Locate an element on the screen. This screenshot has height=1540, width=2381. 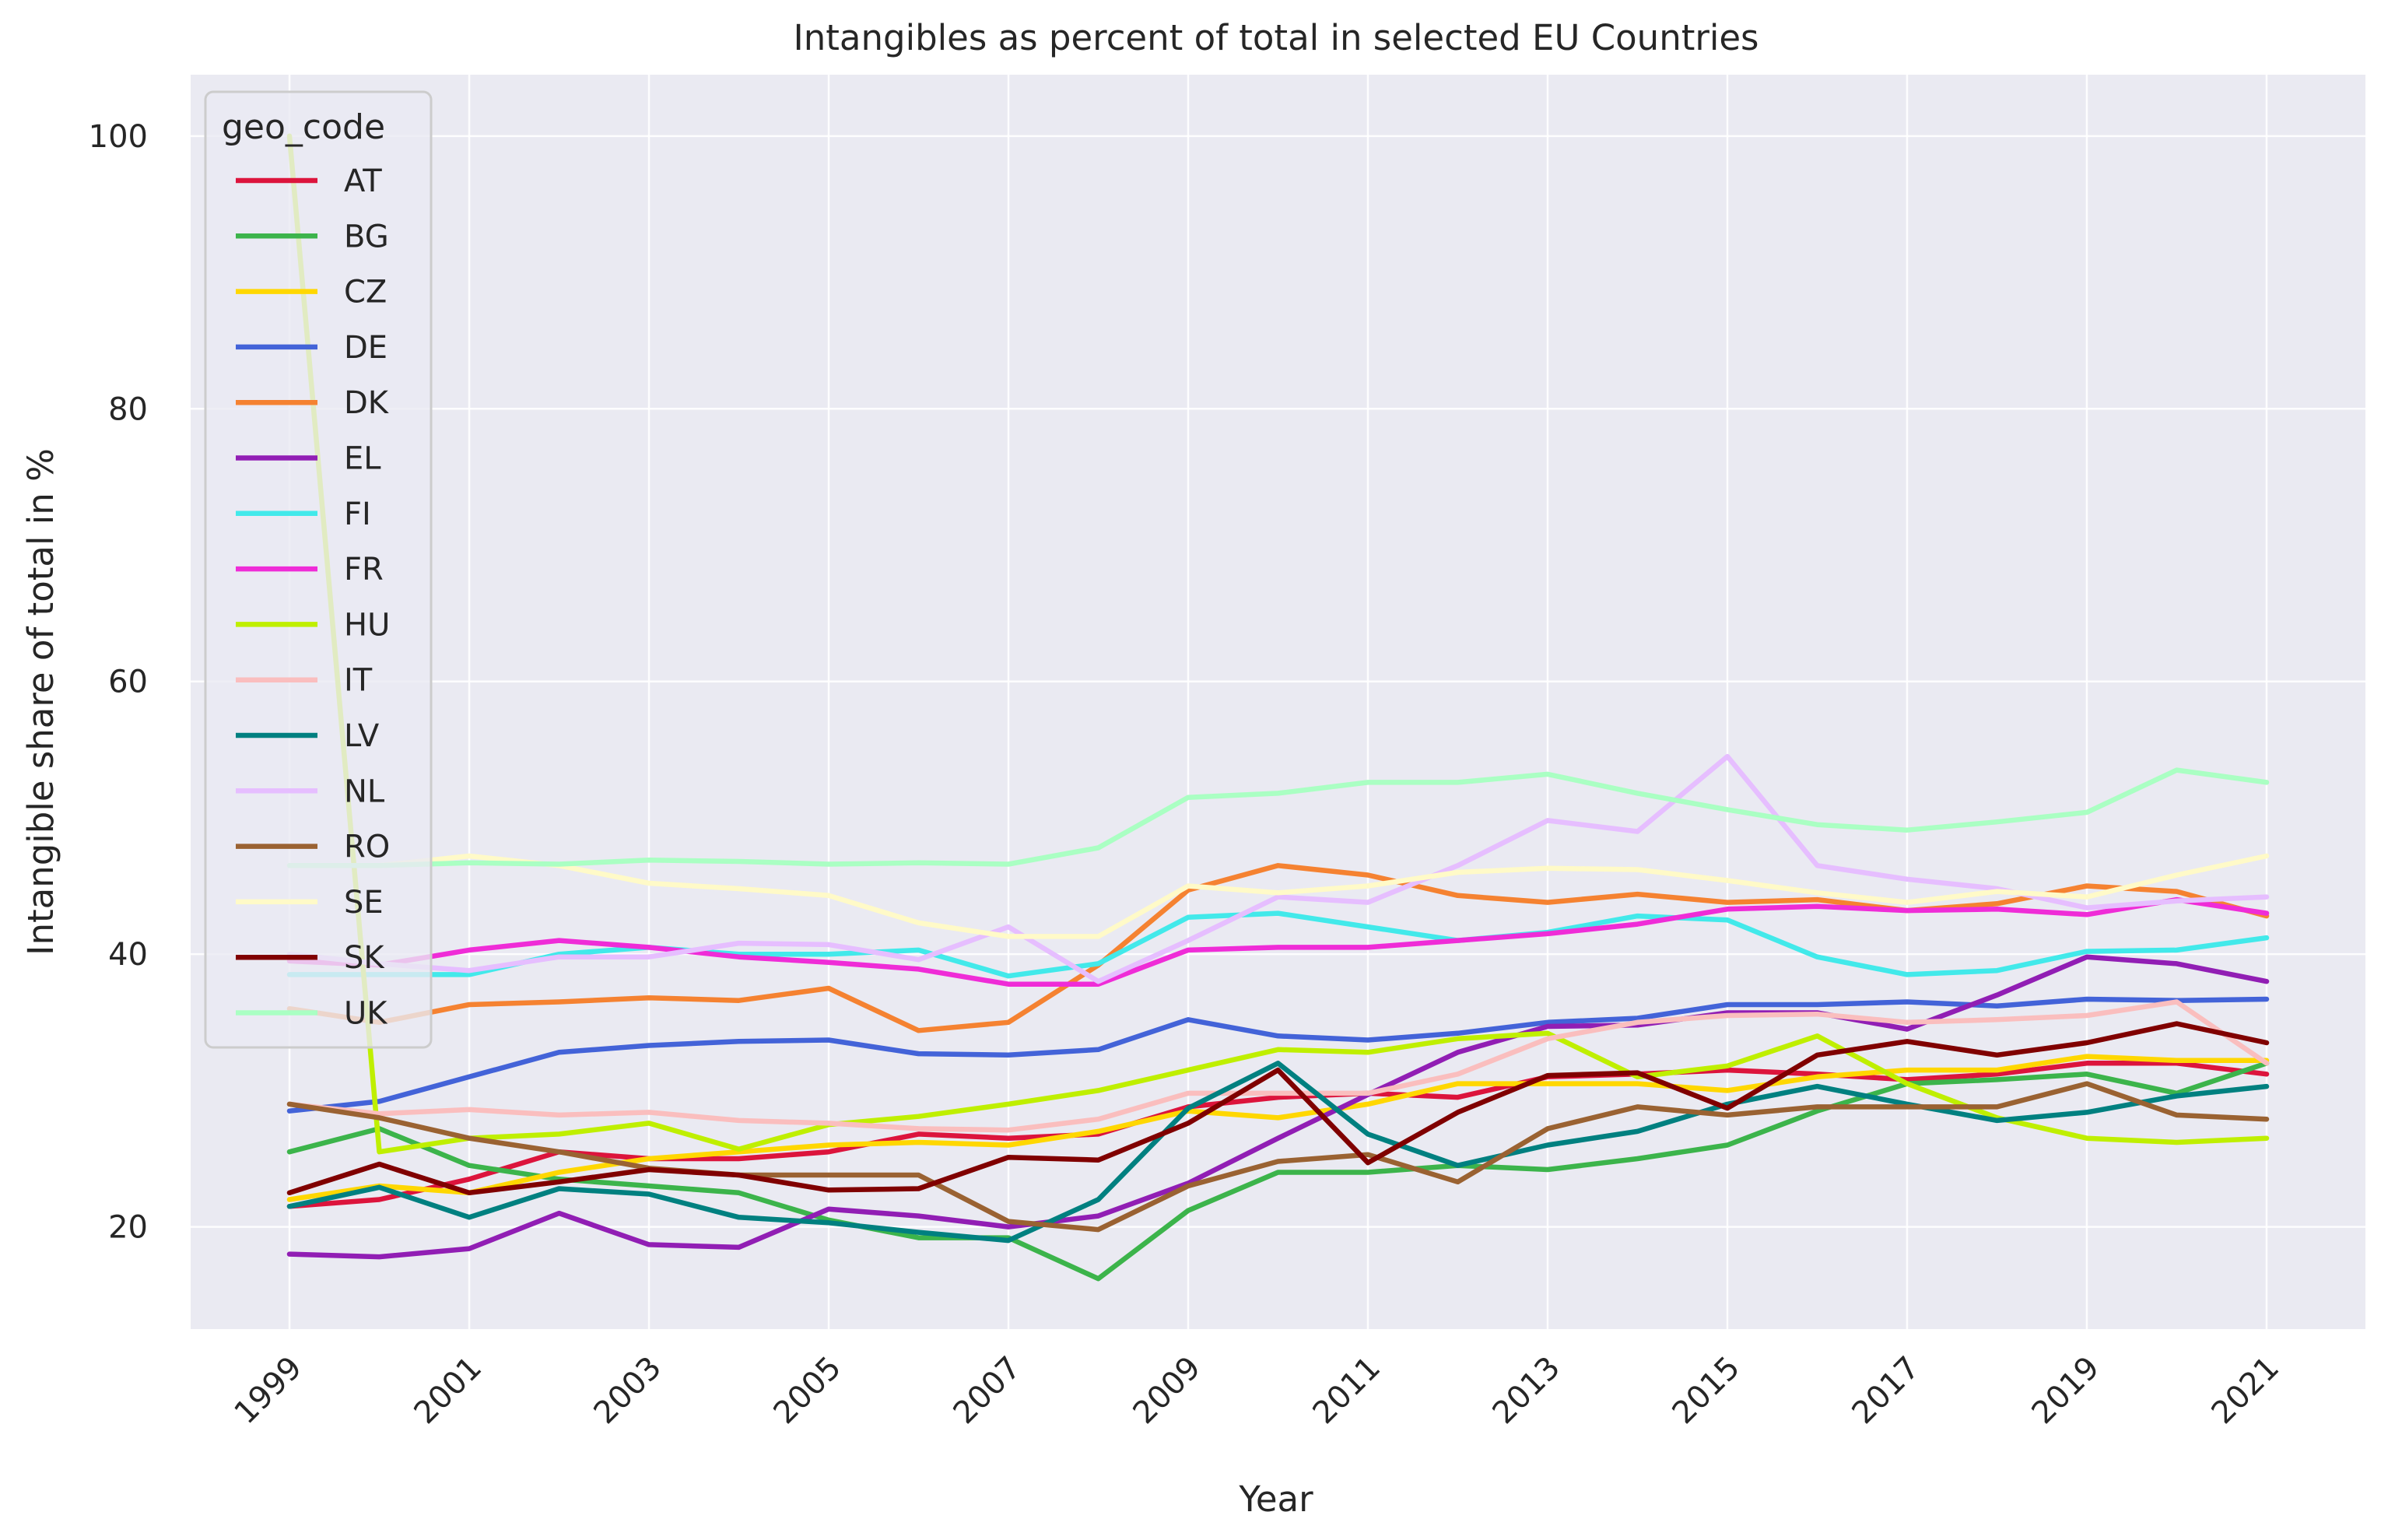
legend-items: AT BG CZ DE DK EL FI FR HU IT LV NL RO SE SK UK is located at coordinates (313, 597).